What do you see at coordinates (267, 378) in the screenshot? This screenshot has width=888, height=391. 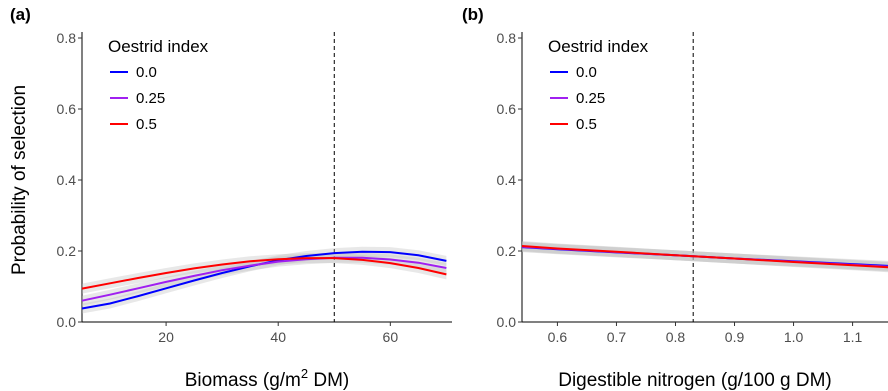 I see `x-axis-title: Biomass (g/m2 DM)` at bounding box center [267, 378].